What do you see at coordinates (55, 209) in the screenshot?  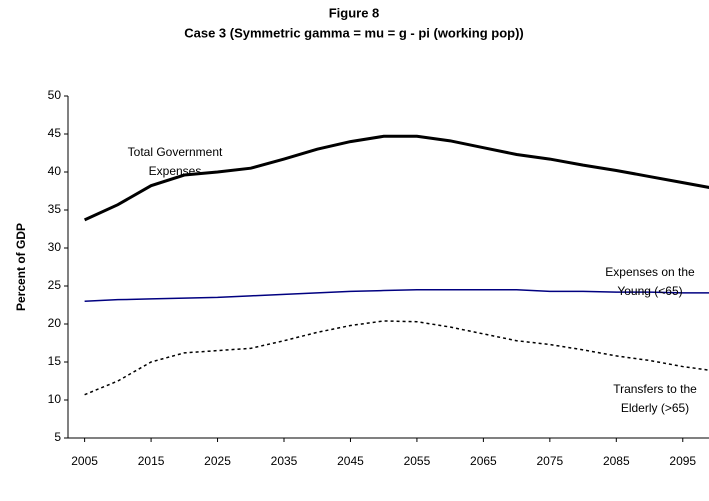 I see `y-tick-label: 35` at bounding box center [55, 209].